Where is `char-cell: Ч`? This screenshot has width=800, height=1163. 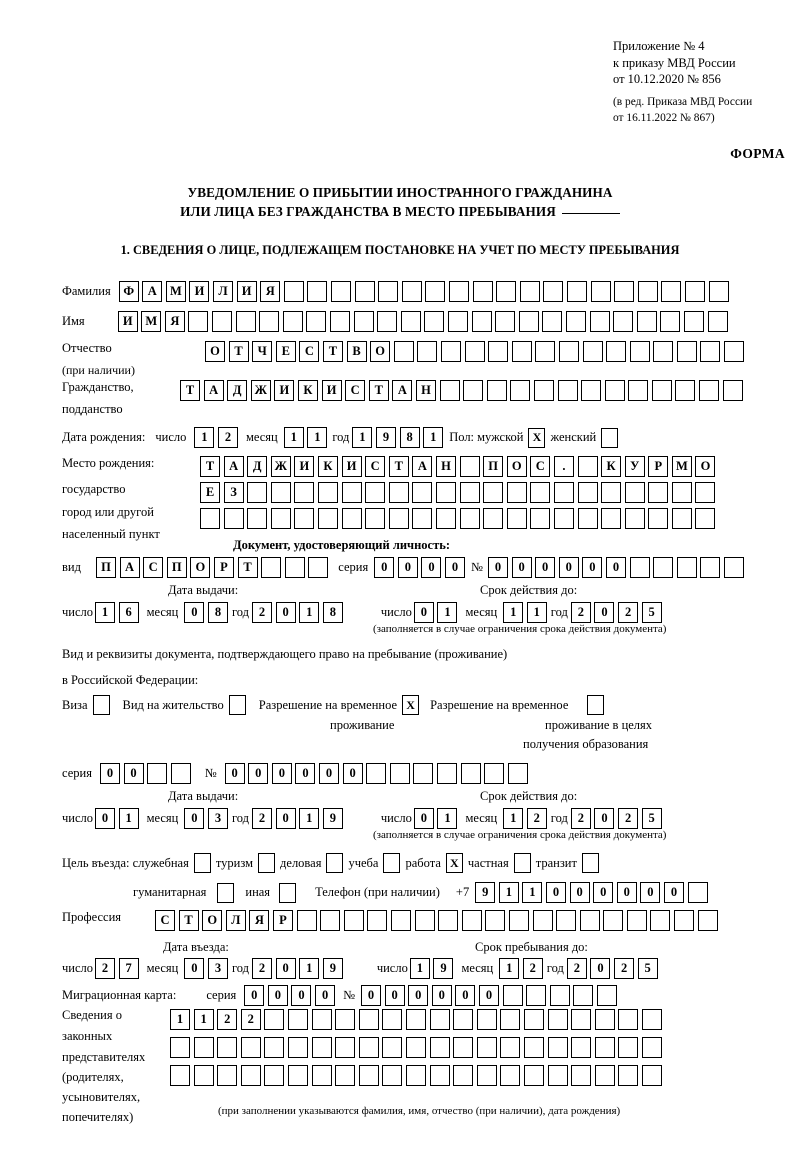
char-cell: Ч is located at coordinates (262, 351).